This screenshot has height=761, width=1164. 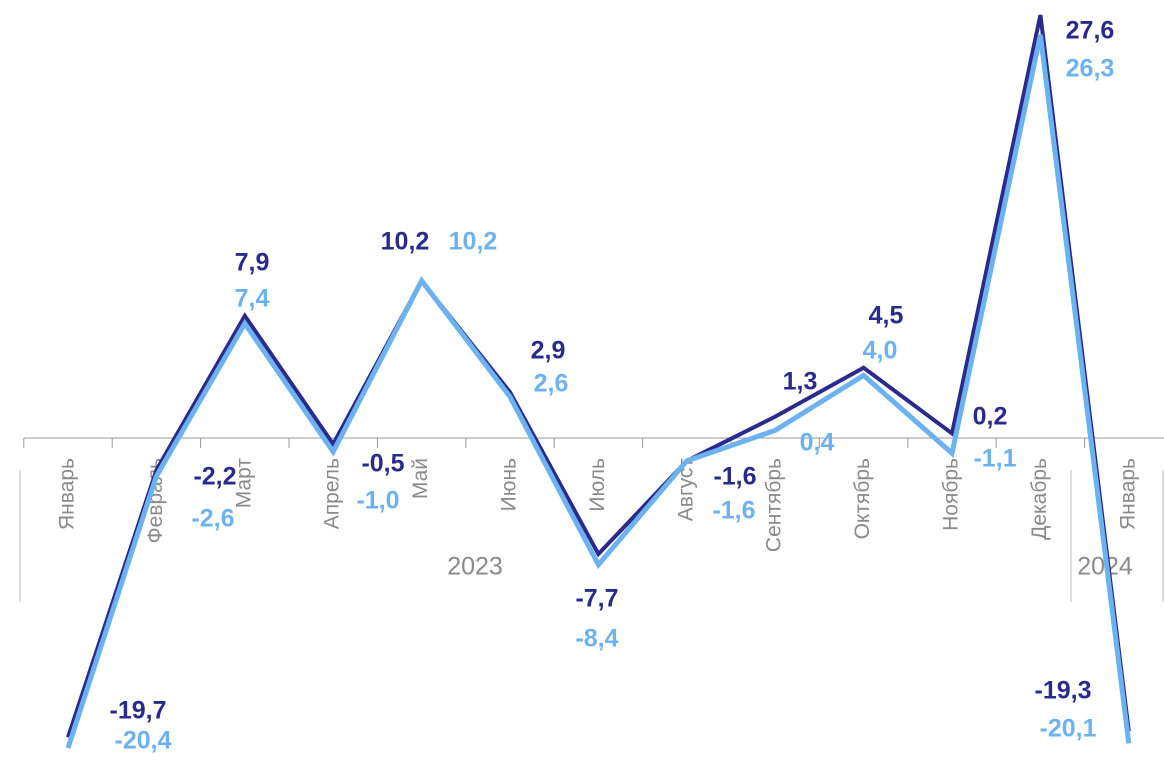 I want to click on data-label: 2,6, so click(x=551, y=384).